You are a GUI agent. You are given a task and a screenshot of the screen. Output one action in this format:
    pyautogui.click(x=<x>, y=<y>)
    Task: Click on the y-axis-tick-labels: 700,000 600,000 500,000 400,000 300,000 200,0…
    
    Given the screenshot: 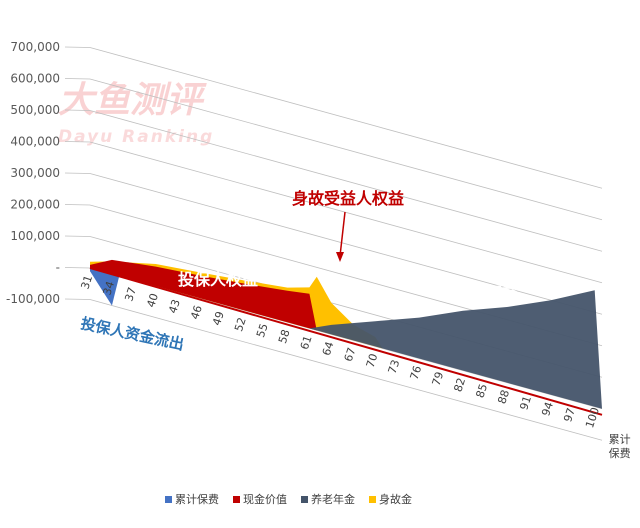 What is the action you would take?
    pyautogui.click(x=33, y=173)
    